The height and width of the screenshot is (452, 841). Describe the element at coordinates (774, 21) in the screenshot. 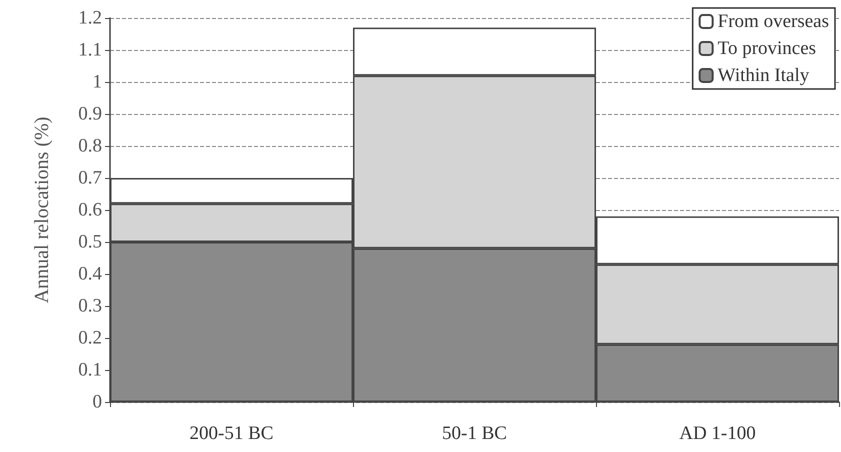

I see `legend-label: From overseas` at that location.